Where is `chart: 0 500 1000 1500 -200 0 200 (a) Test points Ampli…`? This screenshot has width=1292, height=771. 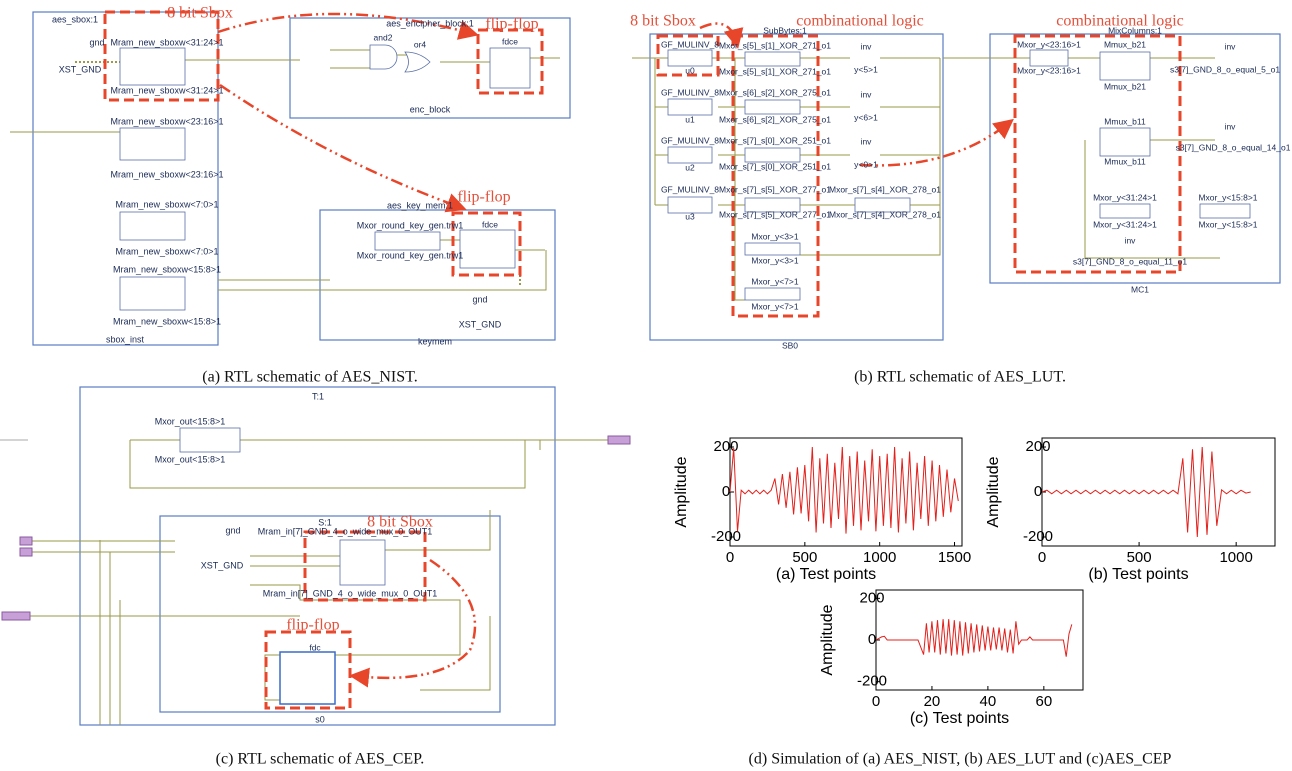 chart: 0 500 1000 1500 -200 0 200 (a) Test points Ampli… is located at coordinates (822, 510).